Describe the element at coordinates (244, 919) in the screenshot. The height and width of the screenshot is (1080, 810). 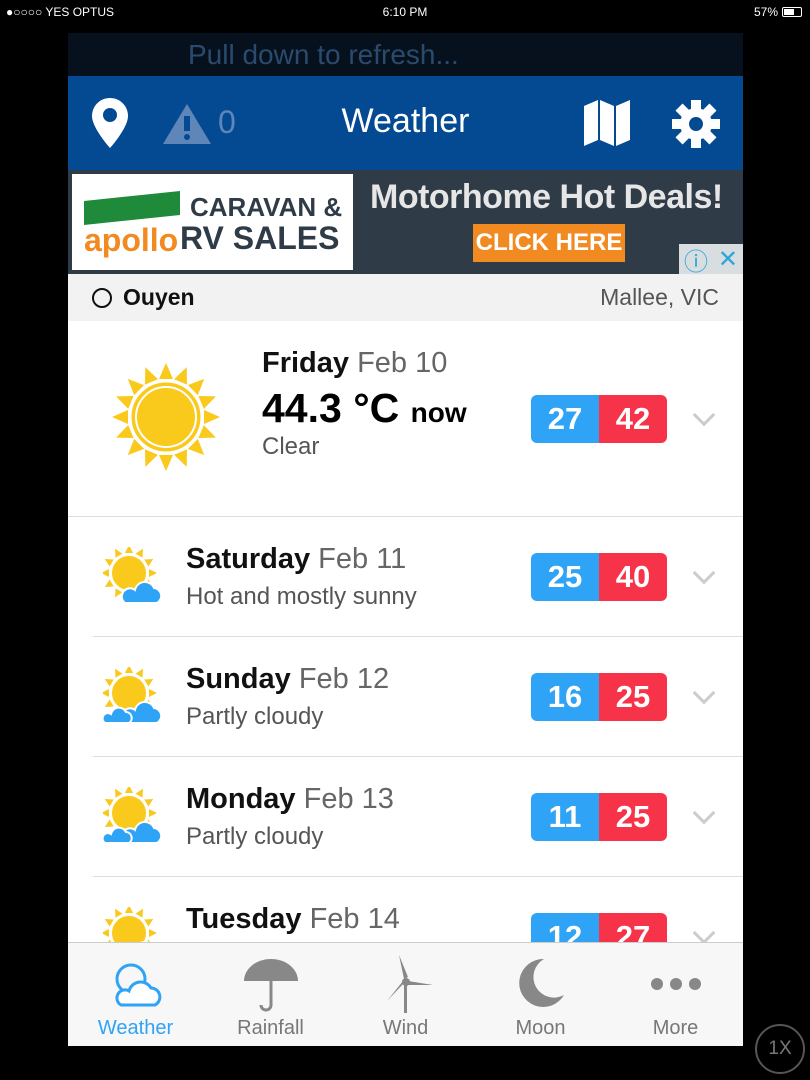
I see `day-name: Tuesday` at that location.